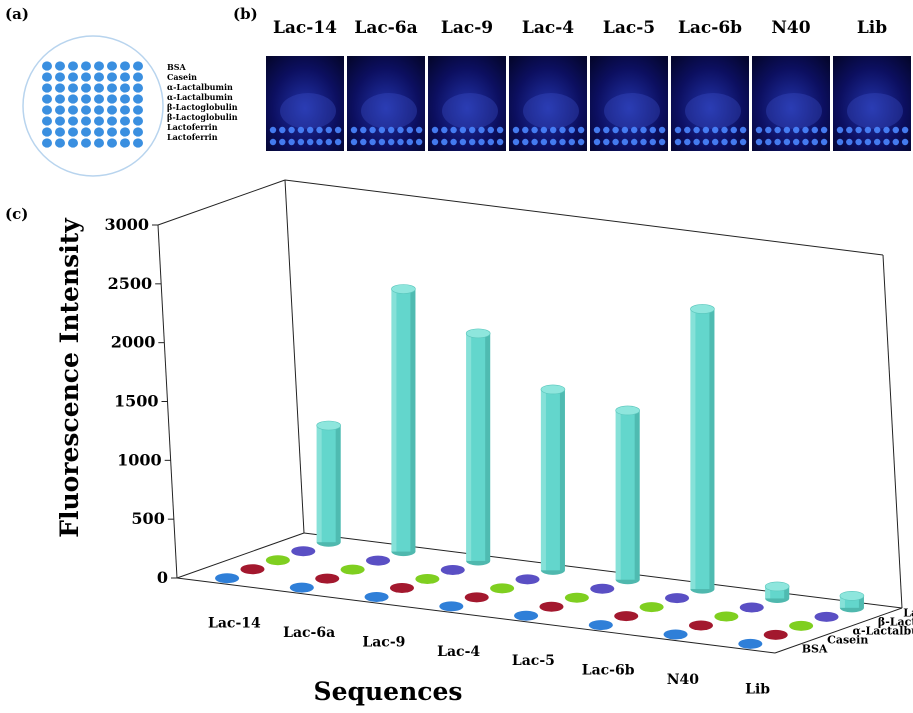 This screenshot has height=713, width=913. I want to click on panel-a-label: (a), so click(17, 14).